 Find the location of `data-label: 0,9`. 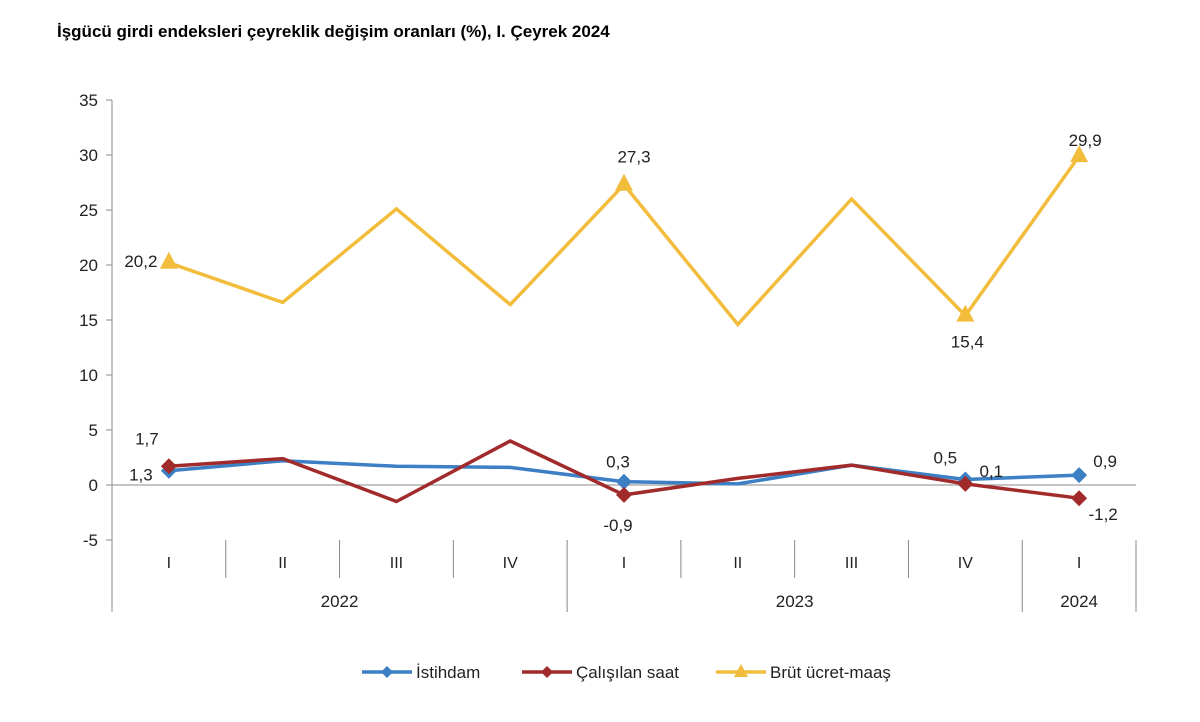

data-label: 0,9 is located at coordinates (1105, 461).